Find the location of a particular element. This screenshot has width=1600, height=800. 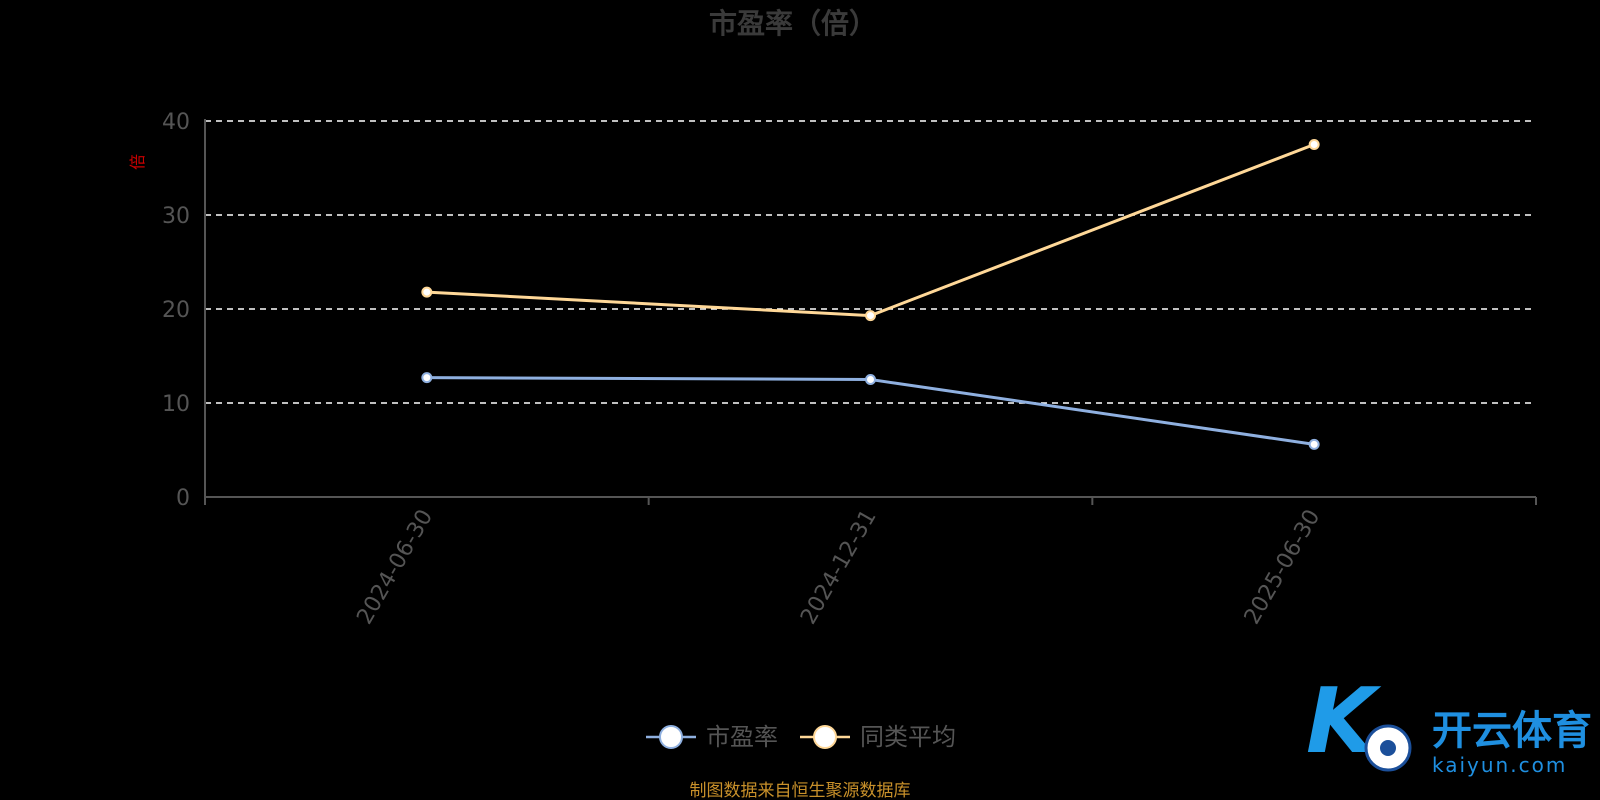

y-tick-label: 30 is located at coordinates (176, 216).